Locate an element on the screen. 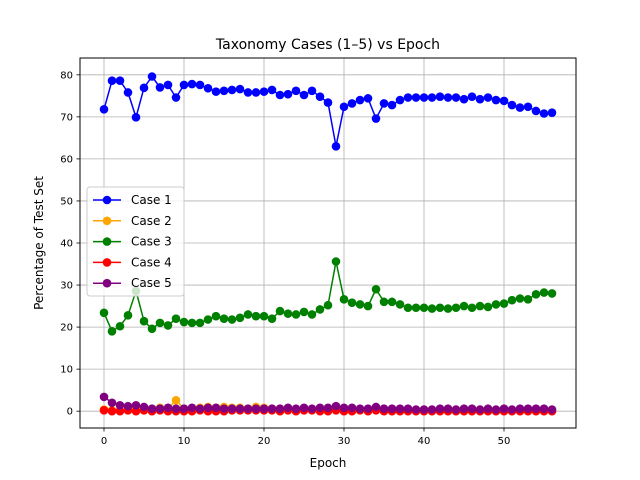 Image resolution: width=640 pixels, height=480 pixels. legend-item: Case 4 is located at coordinates (132, 262).